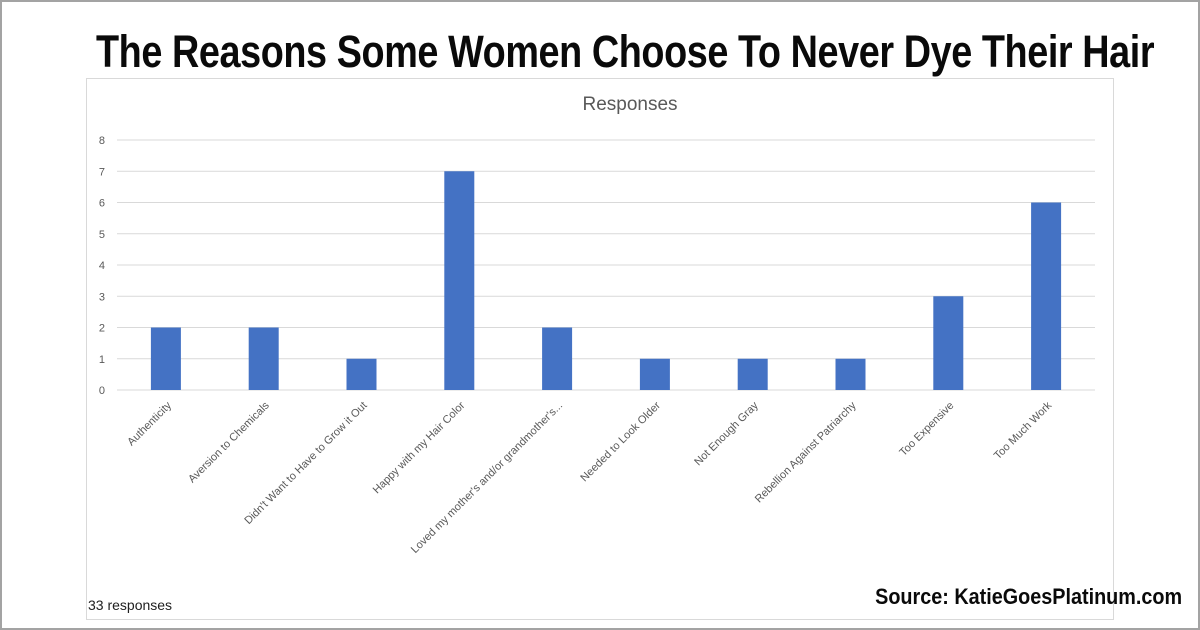 This screenshot has width=1200, height=630. I want to click on source-credit: Source: KatieGoesPlatinum.com, so click(1028, 596).